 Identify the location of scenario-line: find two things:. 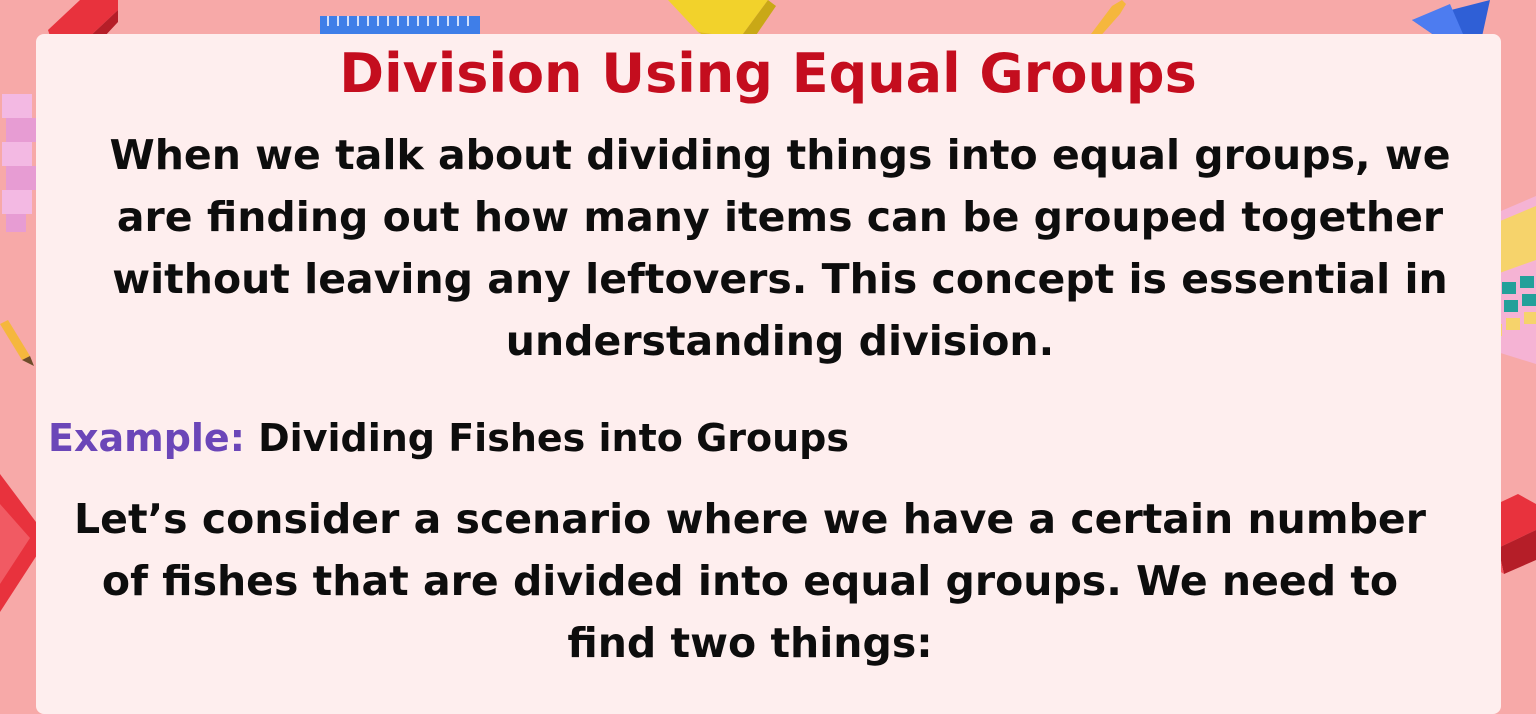
(750, 643).